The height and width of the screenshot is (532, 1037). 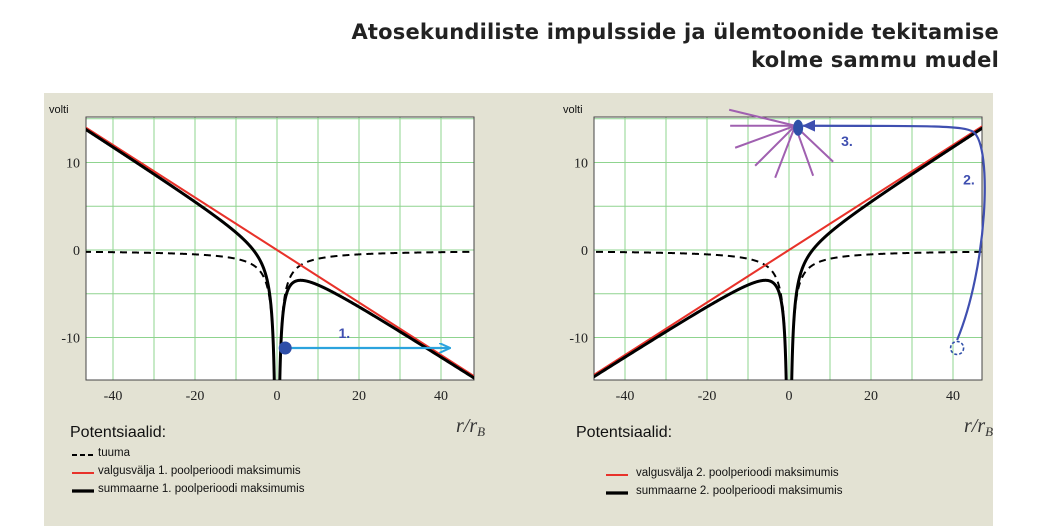 I want to click on right-xtick-label: 20, so click(x=871, y=396).